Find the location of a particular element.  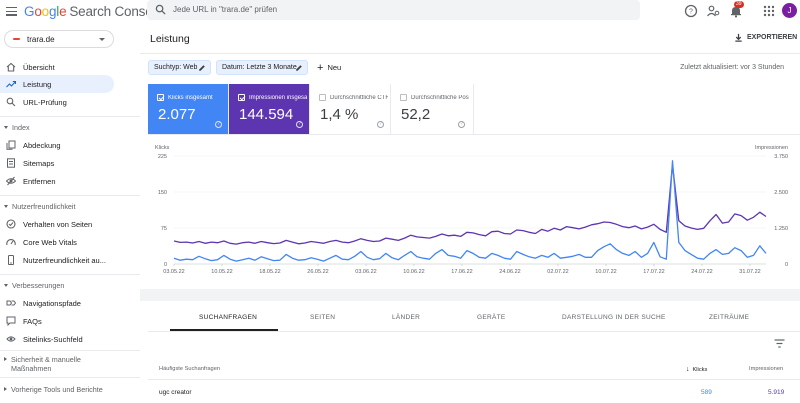

tab-dates: ZEITRÄUME is located at coordinates (729, 317).